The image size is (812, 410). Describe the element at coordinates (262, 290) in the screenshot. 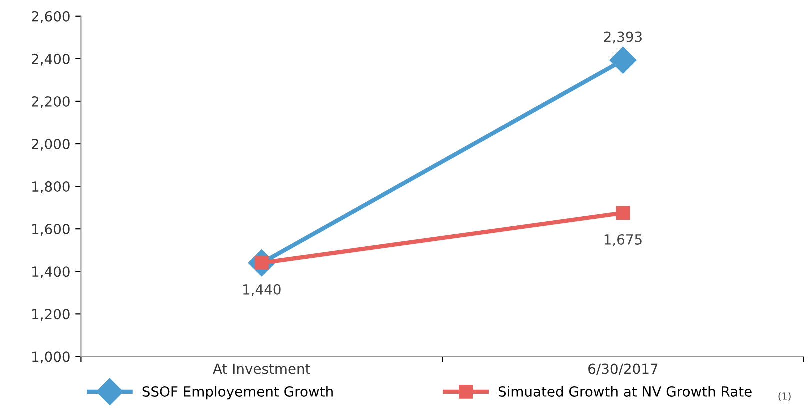

I see `data-label: 1,440` at that location.